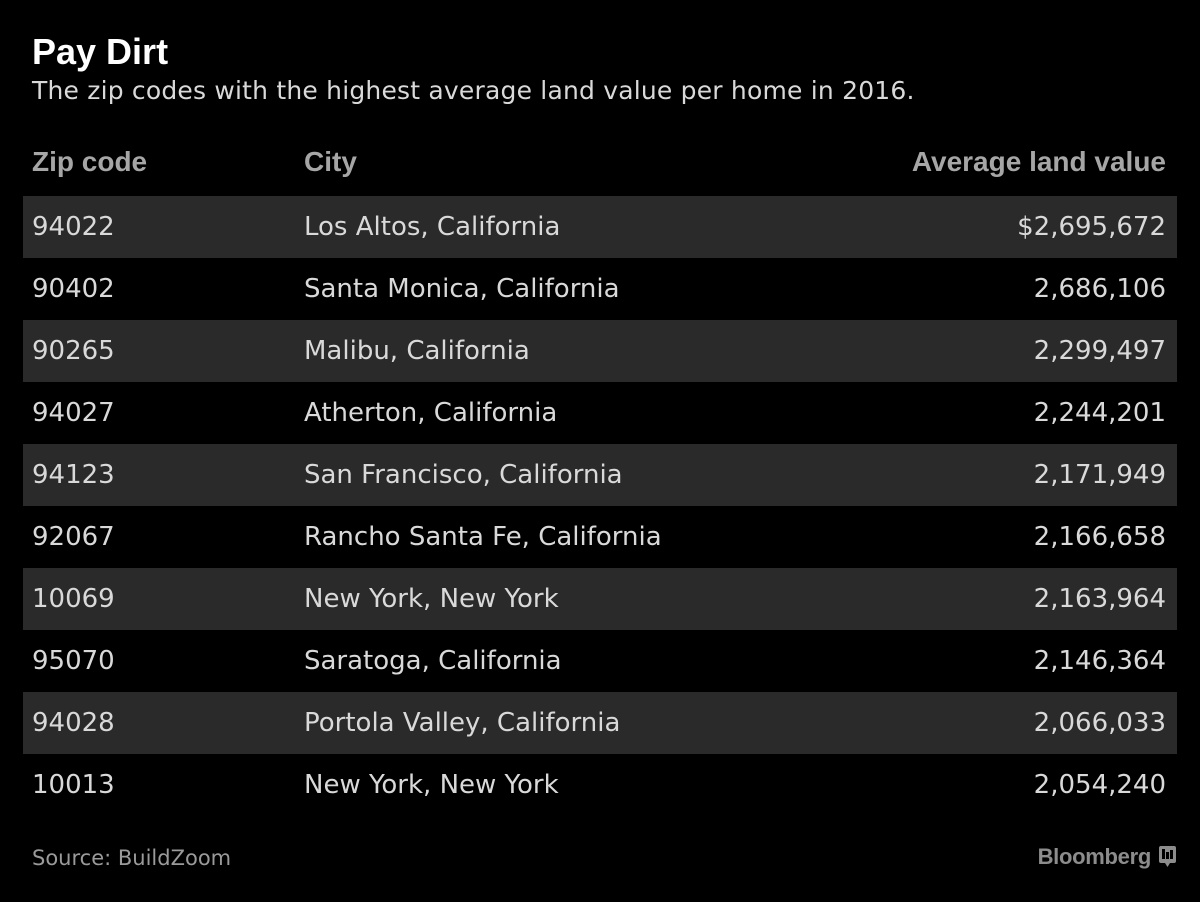 This screenshot has height=902, width=1200. Describe the element at coordinates (330, 161) in the screenshot. I see `column-header-city: City` at that location.